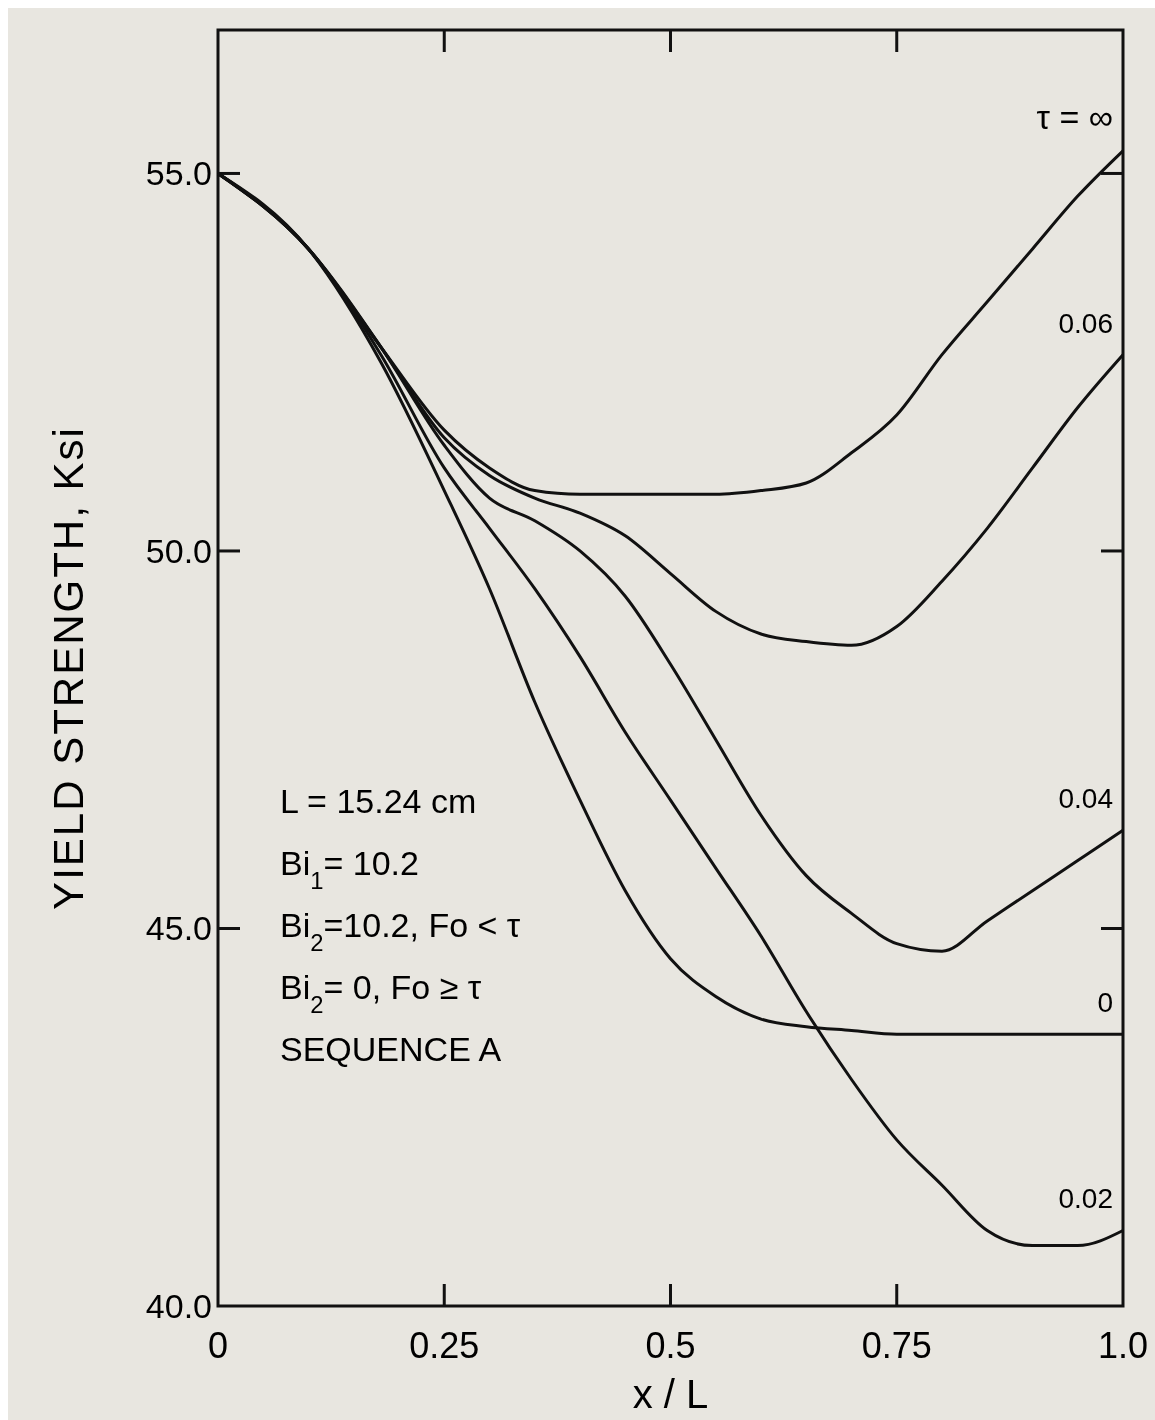 The width and height of the screenshot is (1155, 1420). What do you see at coordinates (896, 1345) in the screenshot?
I see `x-tick-label: 0.75` at bounding box center [896, 1345].